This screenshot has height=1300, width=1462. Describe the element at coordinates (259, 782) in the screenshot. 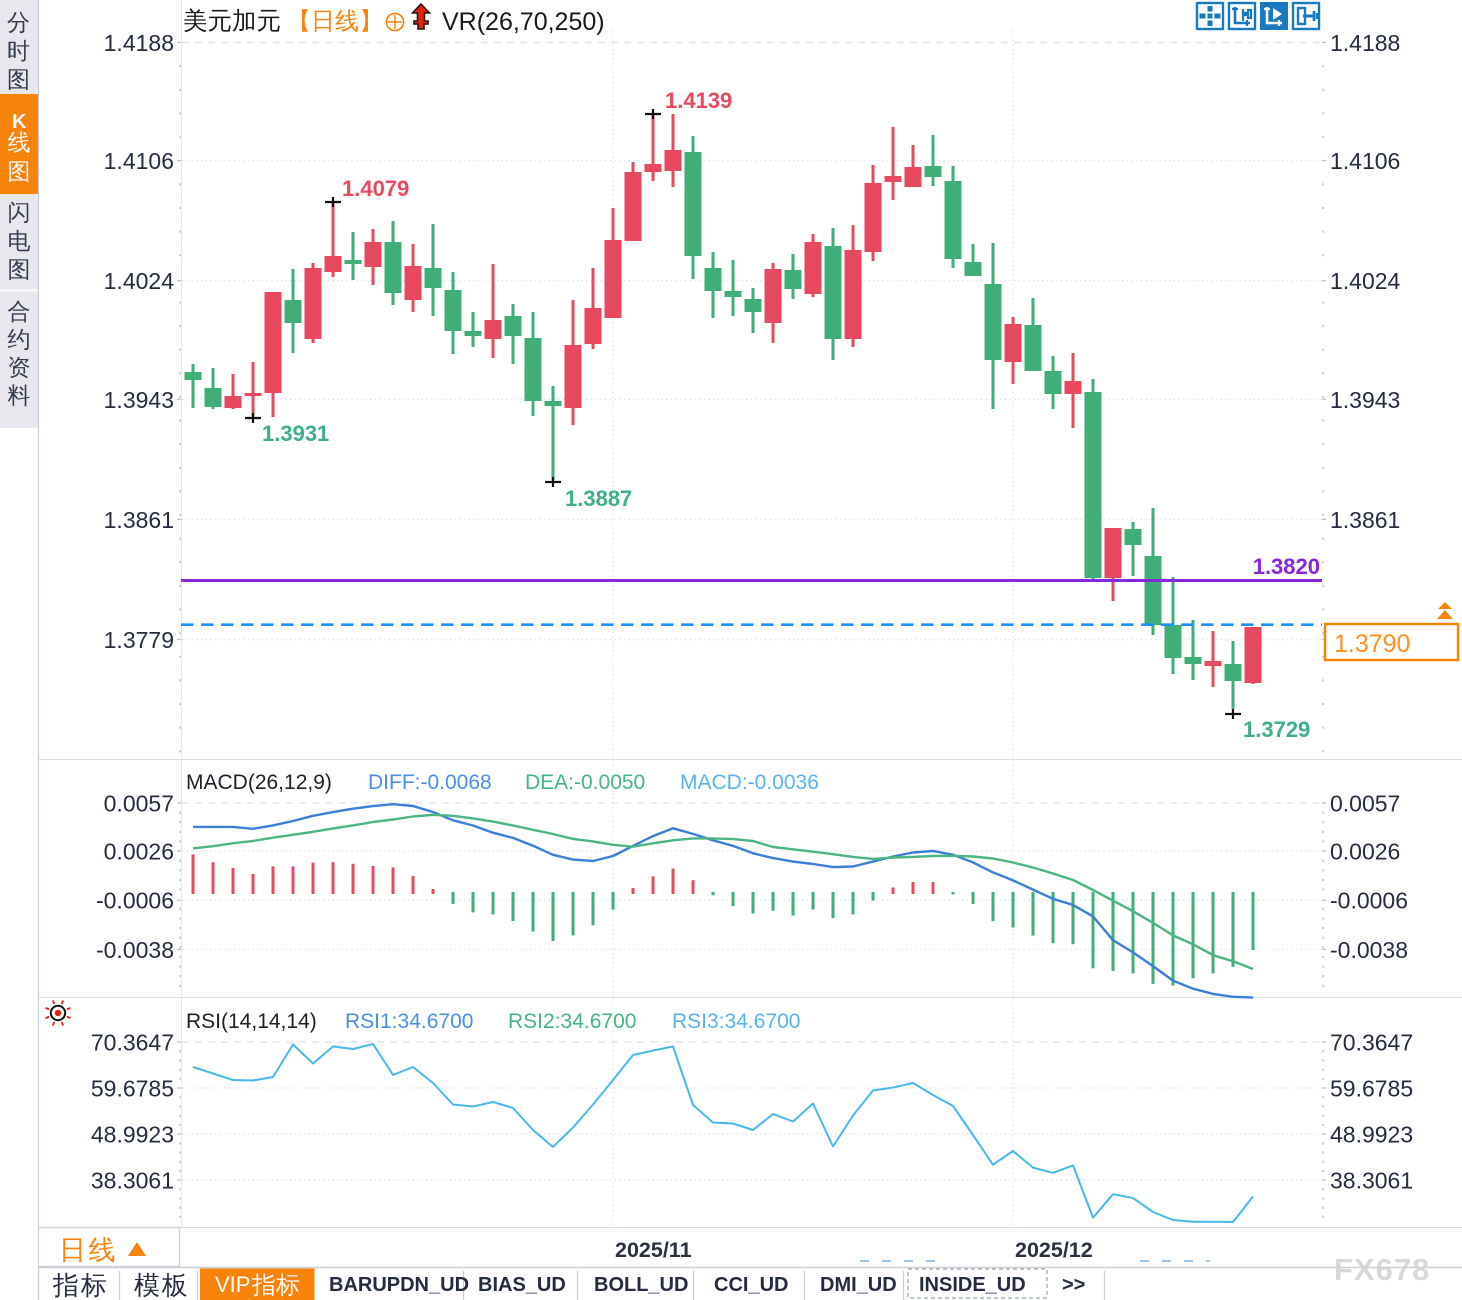

I see `svg-text: MACD(26,12,9)` at that location.